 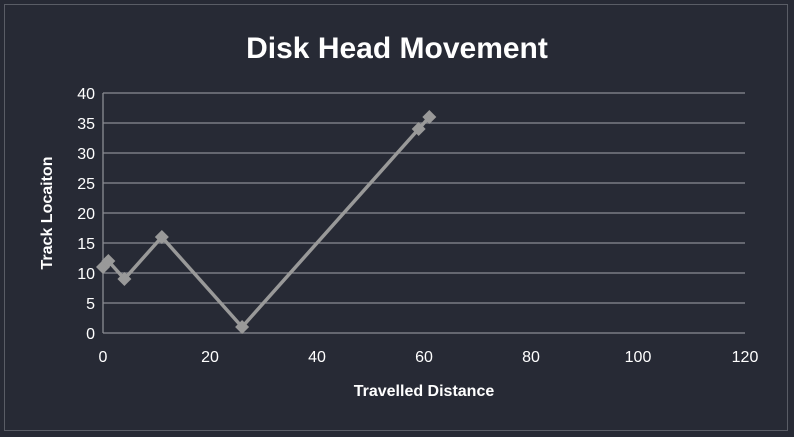 What do you see at coordinates (86, 274) in the screenshot?
I see `y-tick-label: 10` at bounding box center [86, 274].